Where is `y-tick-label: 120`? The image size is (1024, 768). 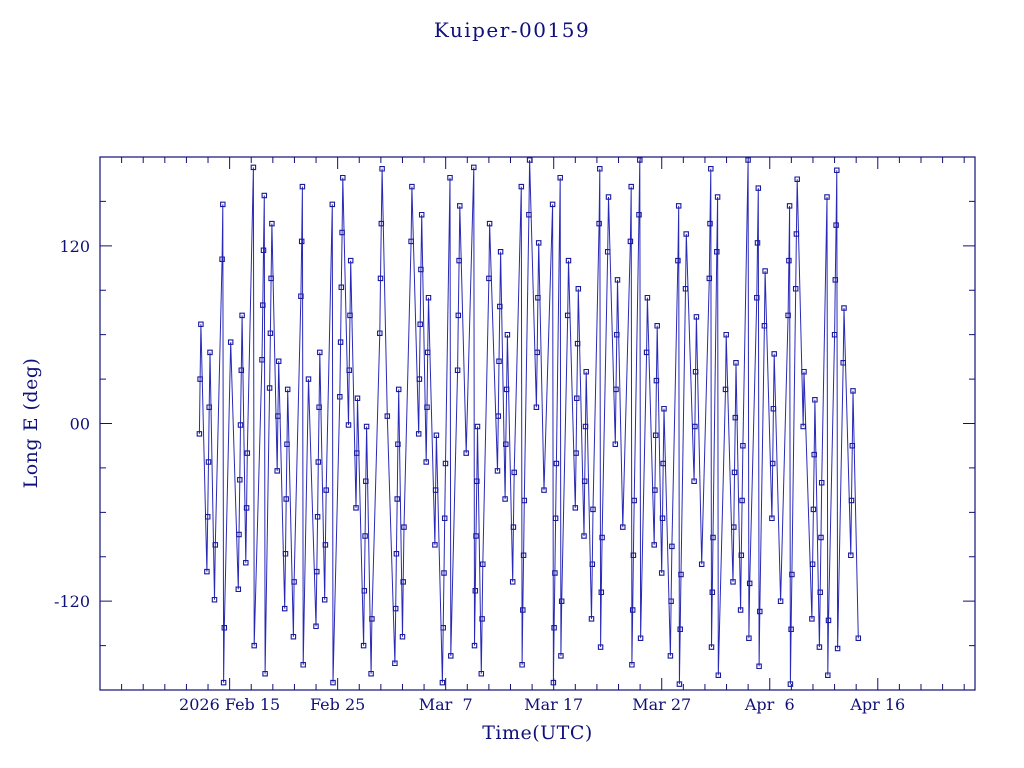
y-tick-label: 120 is located at coordinates (74, 246).